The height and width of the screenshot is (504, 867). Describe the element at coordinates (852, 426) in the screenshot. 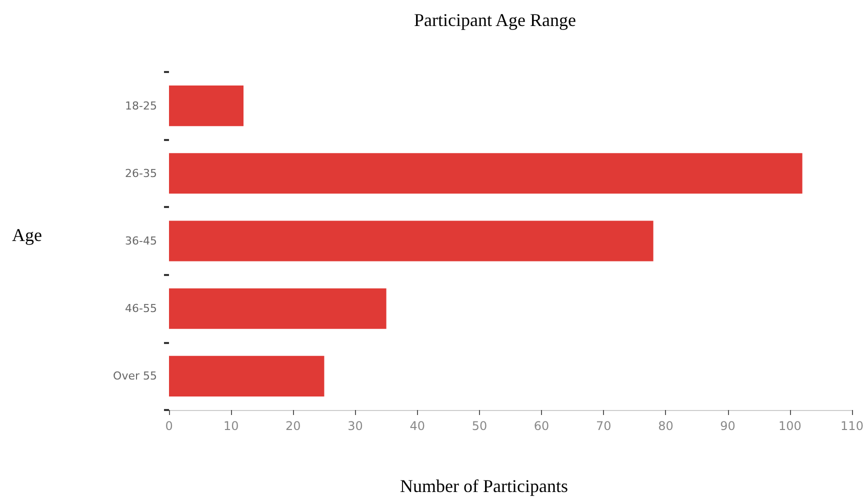

I see `x-tick-label: 110` at that location.